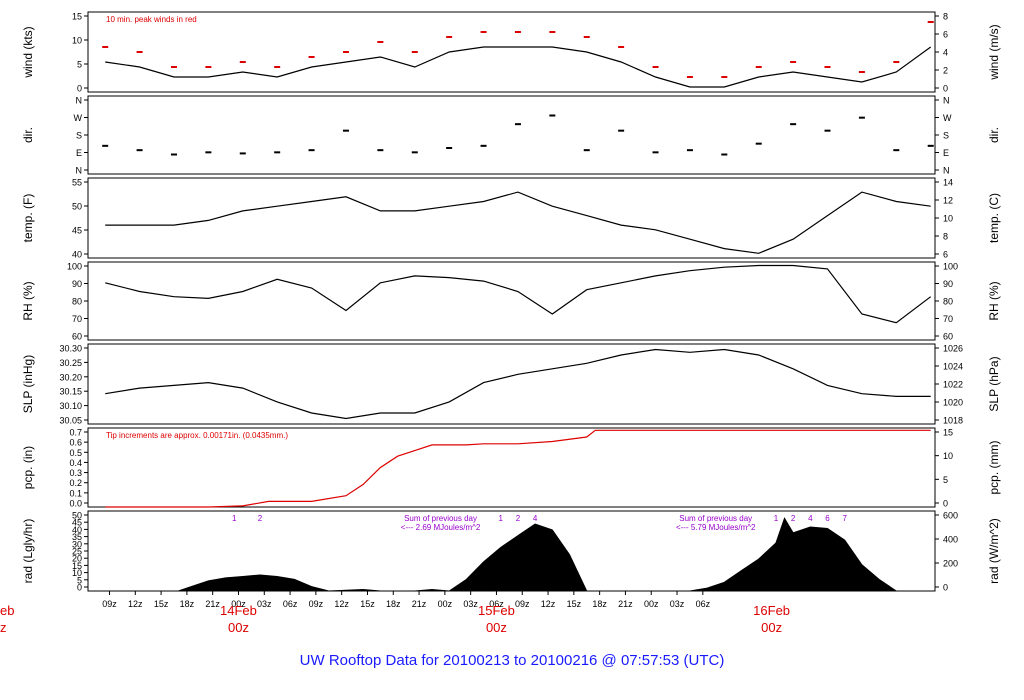 The width and height of the screenshot is (1024, 700). I want to click on y-tick-label-left: 15, so click(77, 566).